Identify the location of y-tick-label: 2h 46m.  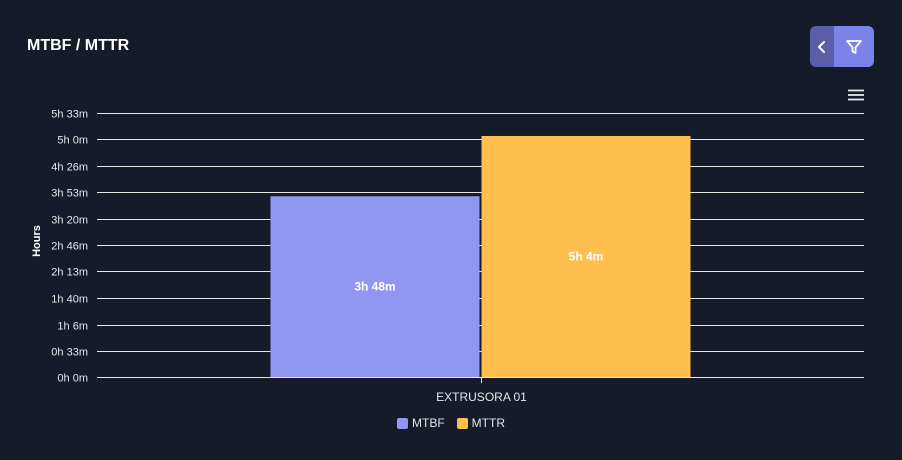
(69, 247).